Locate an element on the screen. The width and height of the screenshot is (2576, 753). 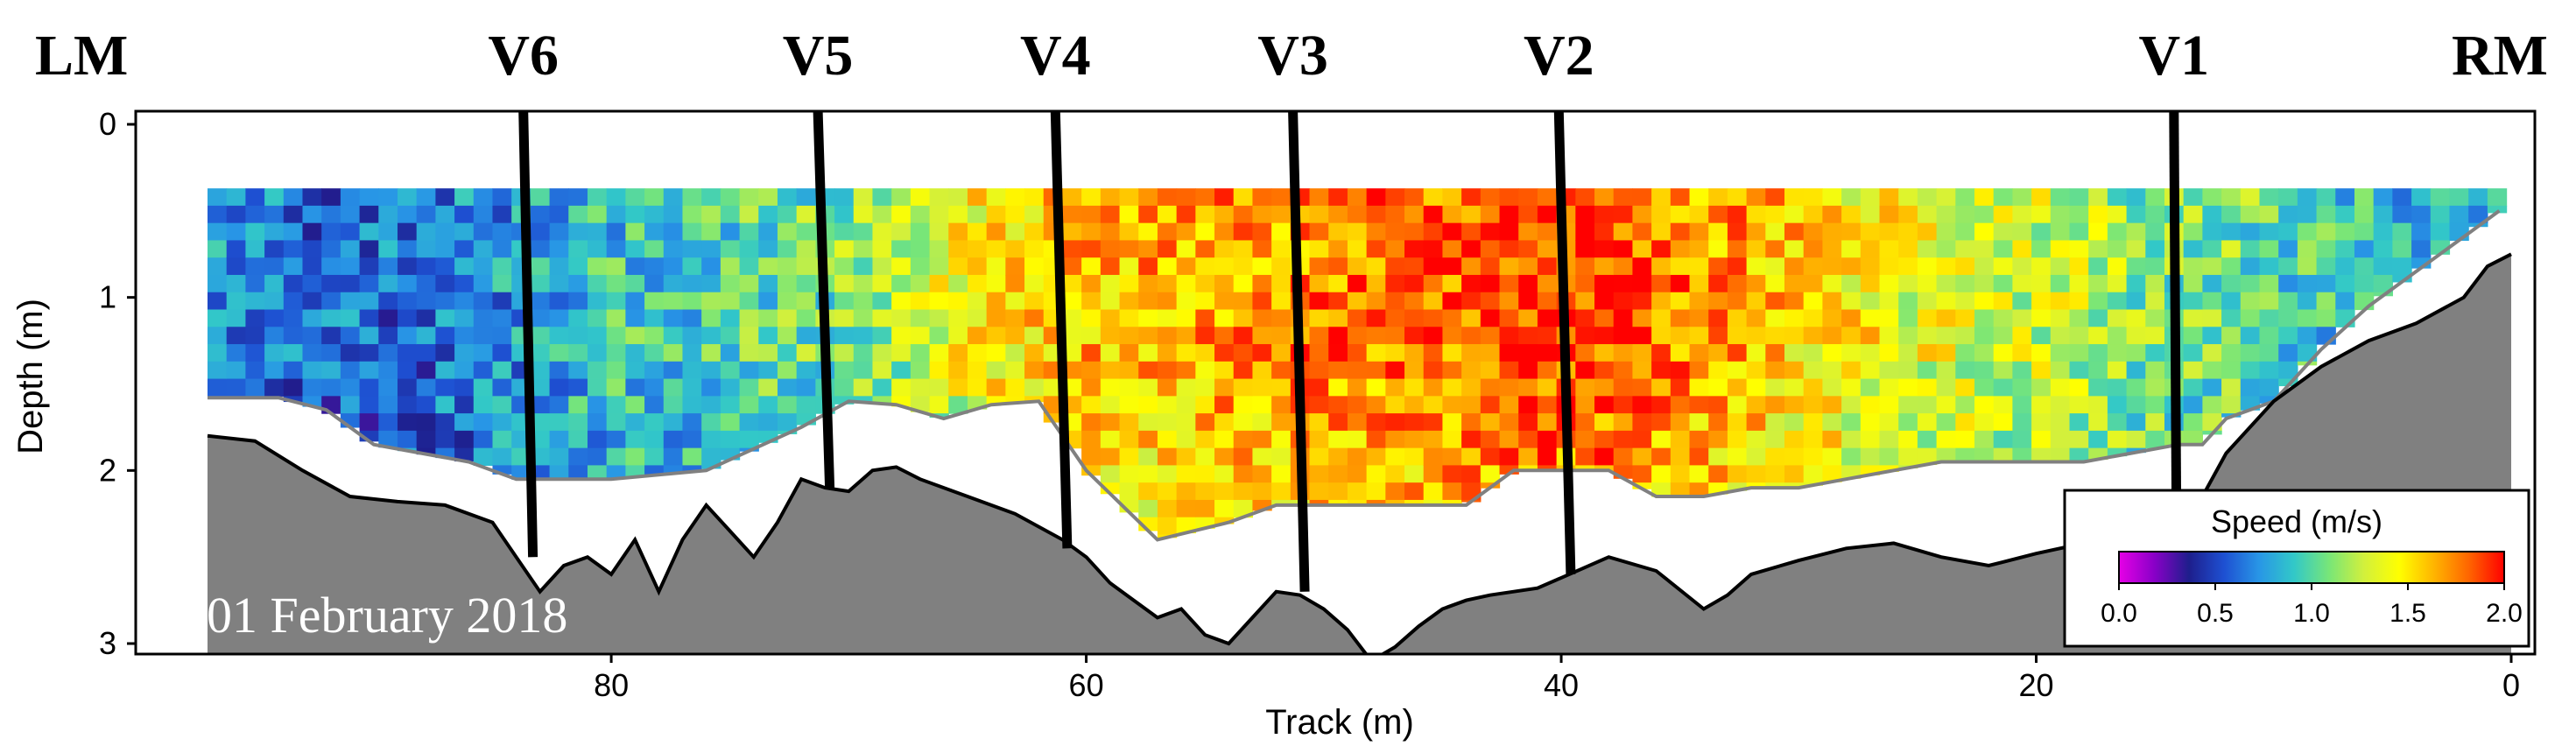
vertical-line-v6 is located at coordinates (528, 334).